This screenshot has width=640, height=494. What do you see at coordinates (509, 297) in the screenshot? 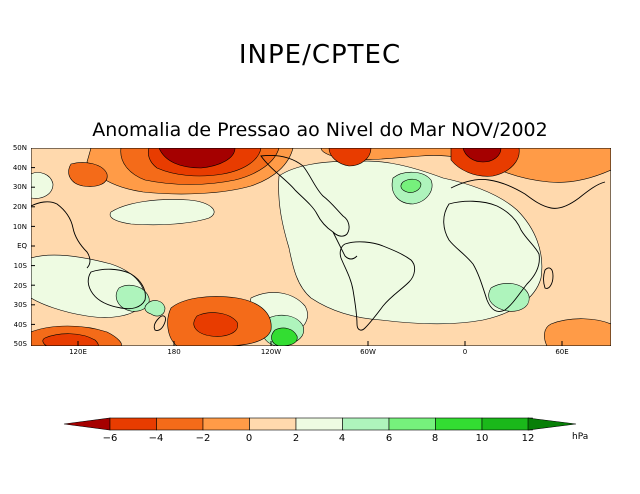
I see `positive-anomaly-south-atlantic` at bounding box center [509, 297].